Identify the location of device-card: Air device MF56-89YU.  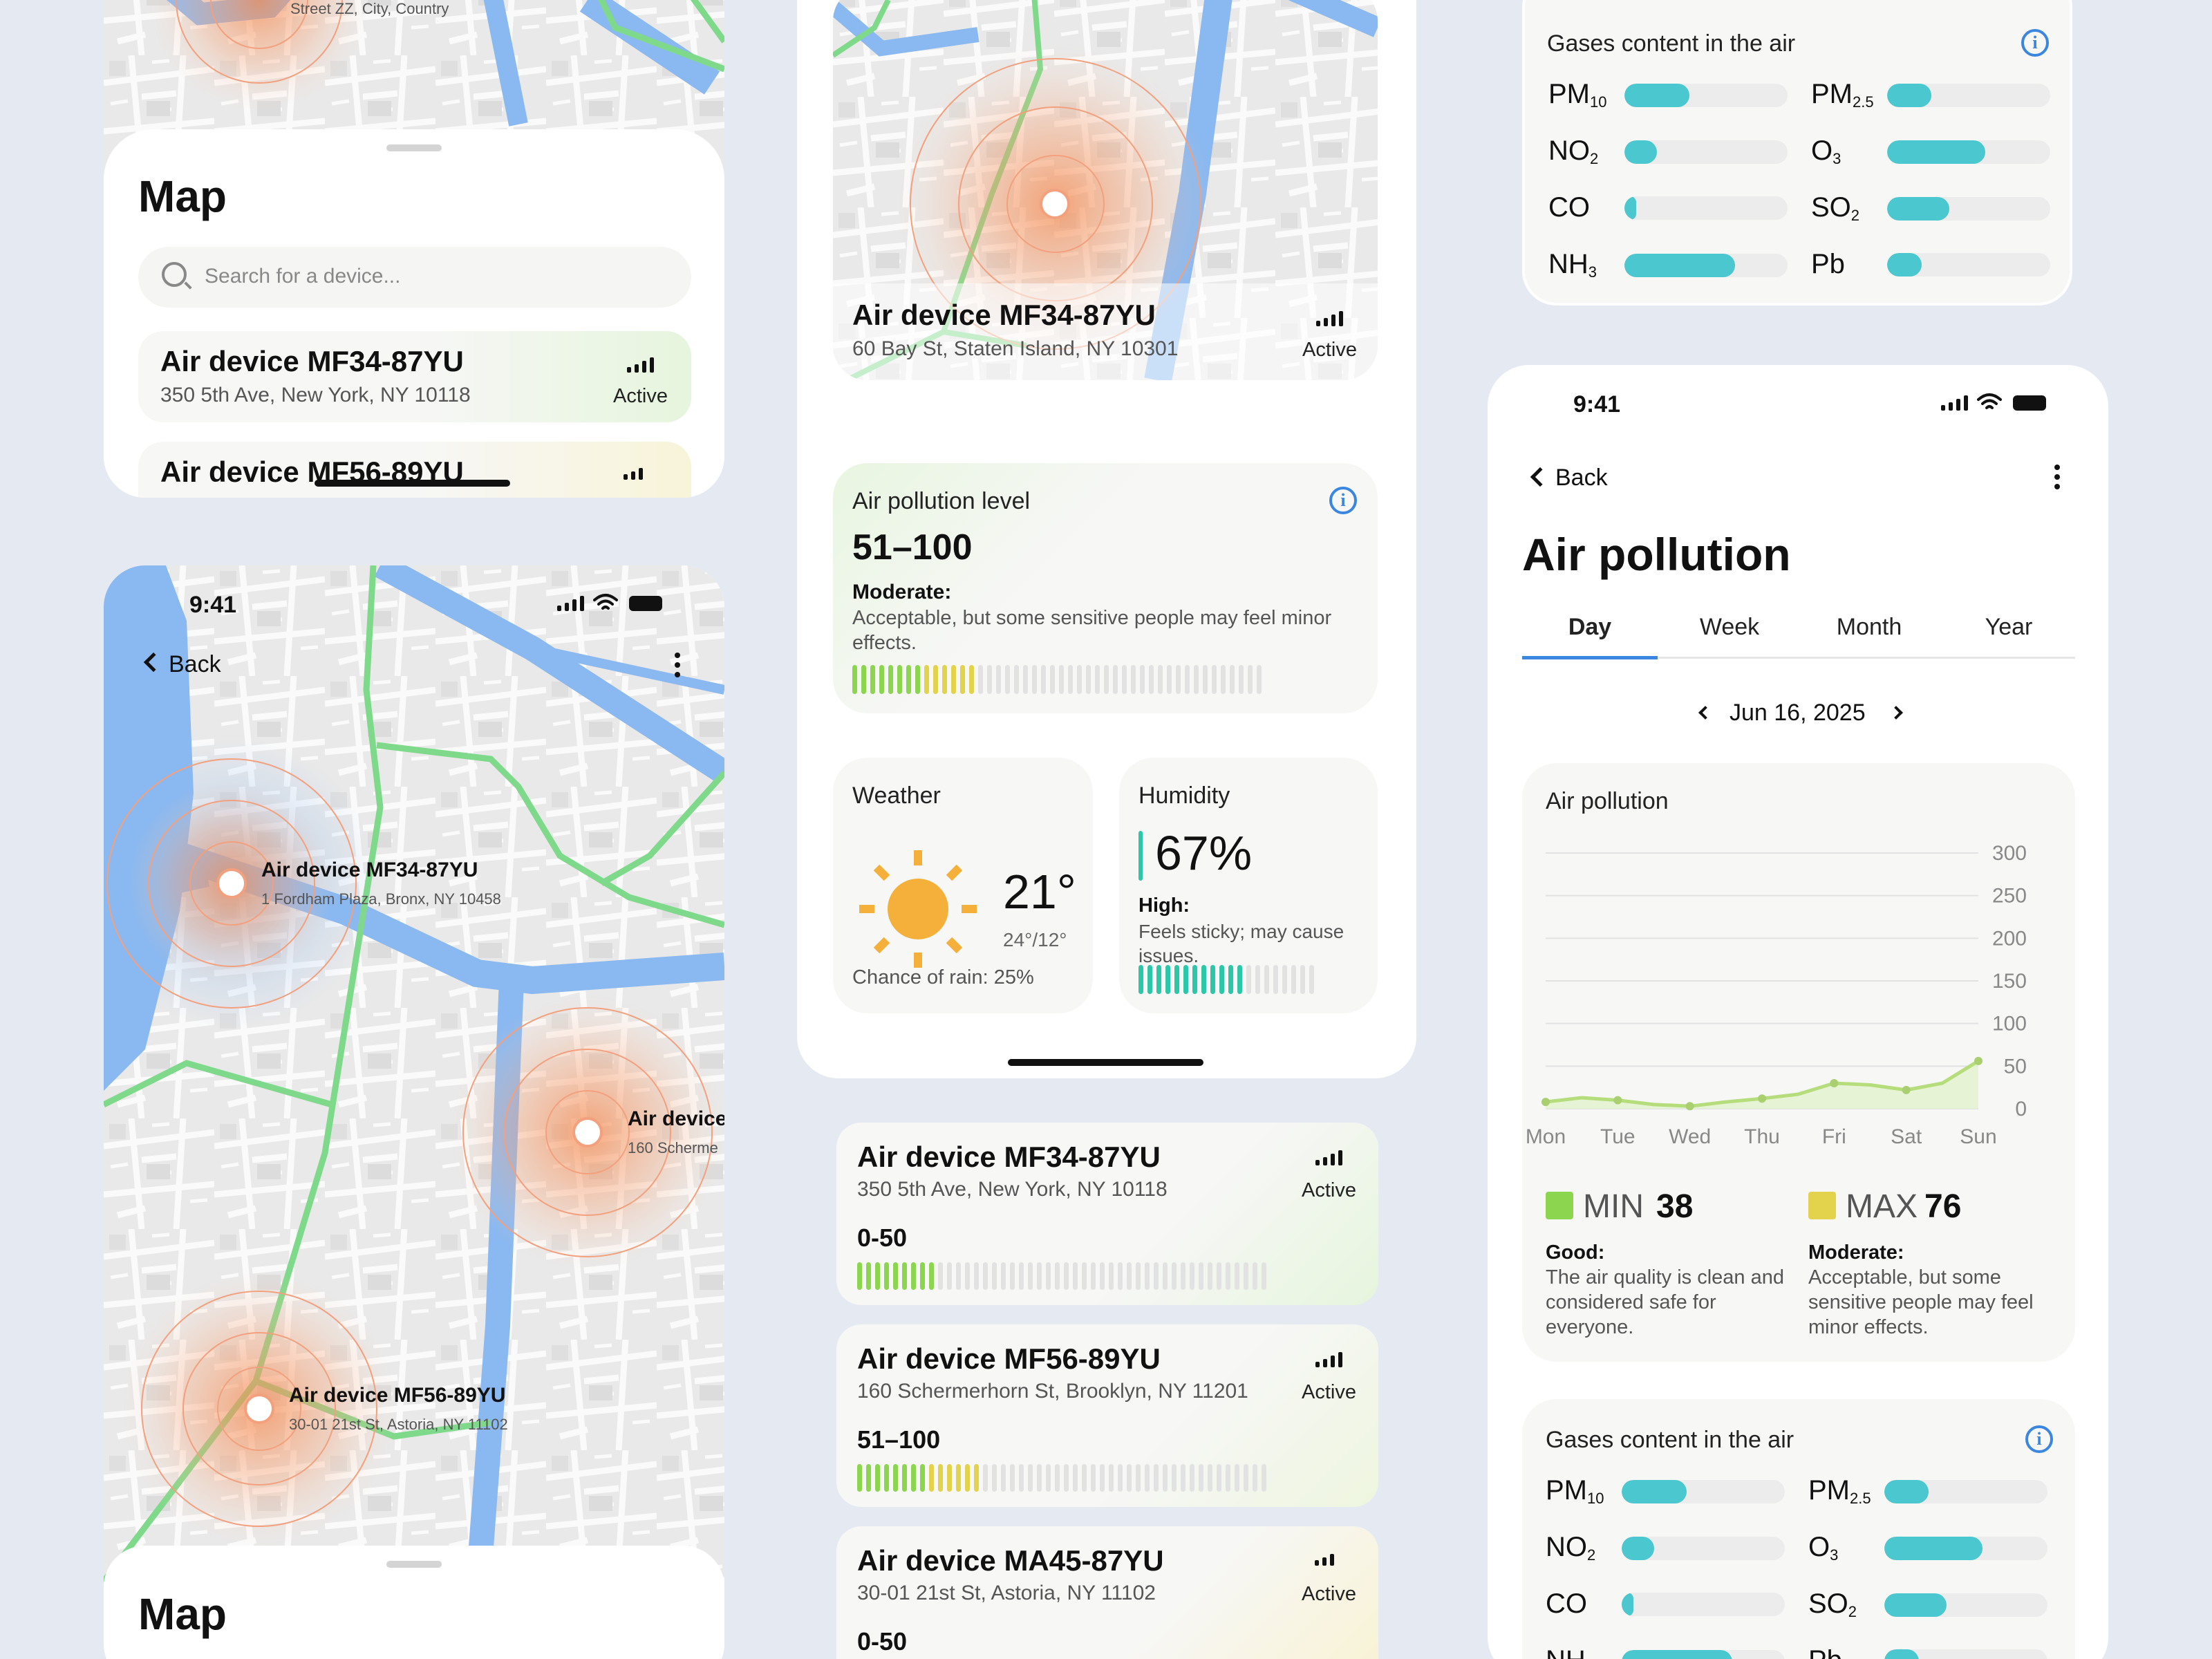
(414, 470).